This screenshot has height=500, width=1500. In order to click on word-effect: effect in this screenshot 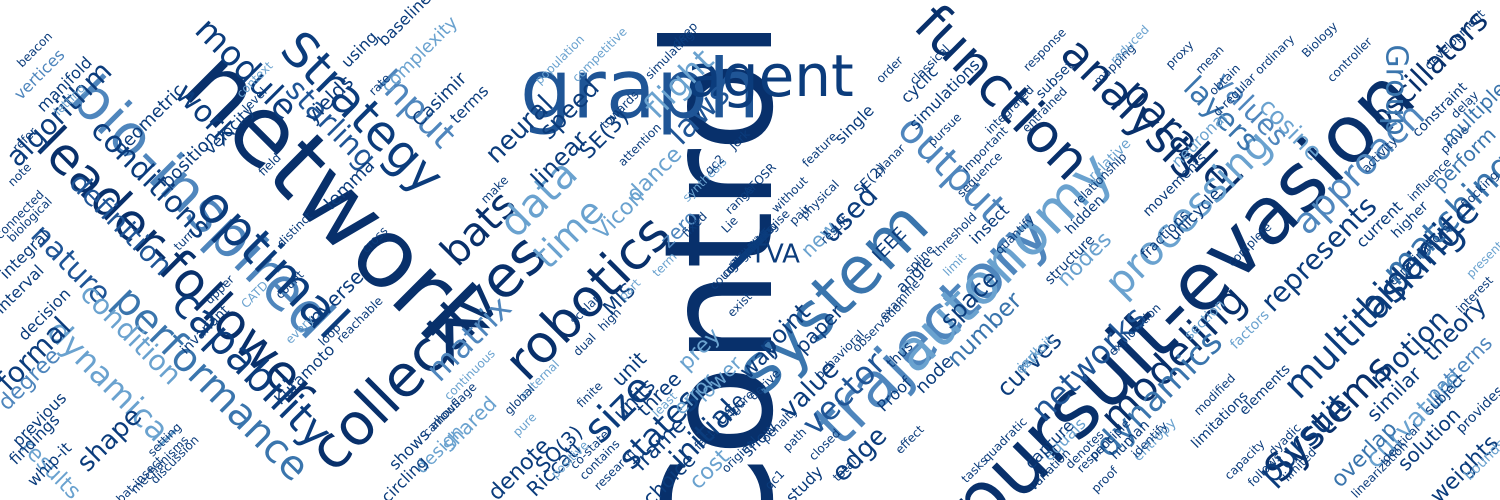, I will do `click(910, 439)`.